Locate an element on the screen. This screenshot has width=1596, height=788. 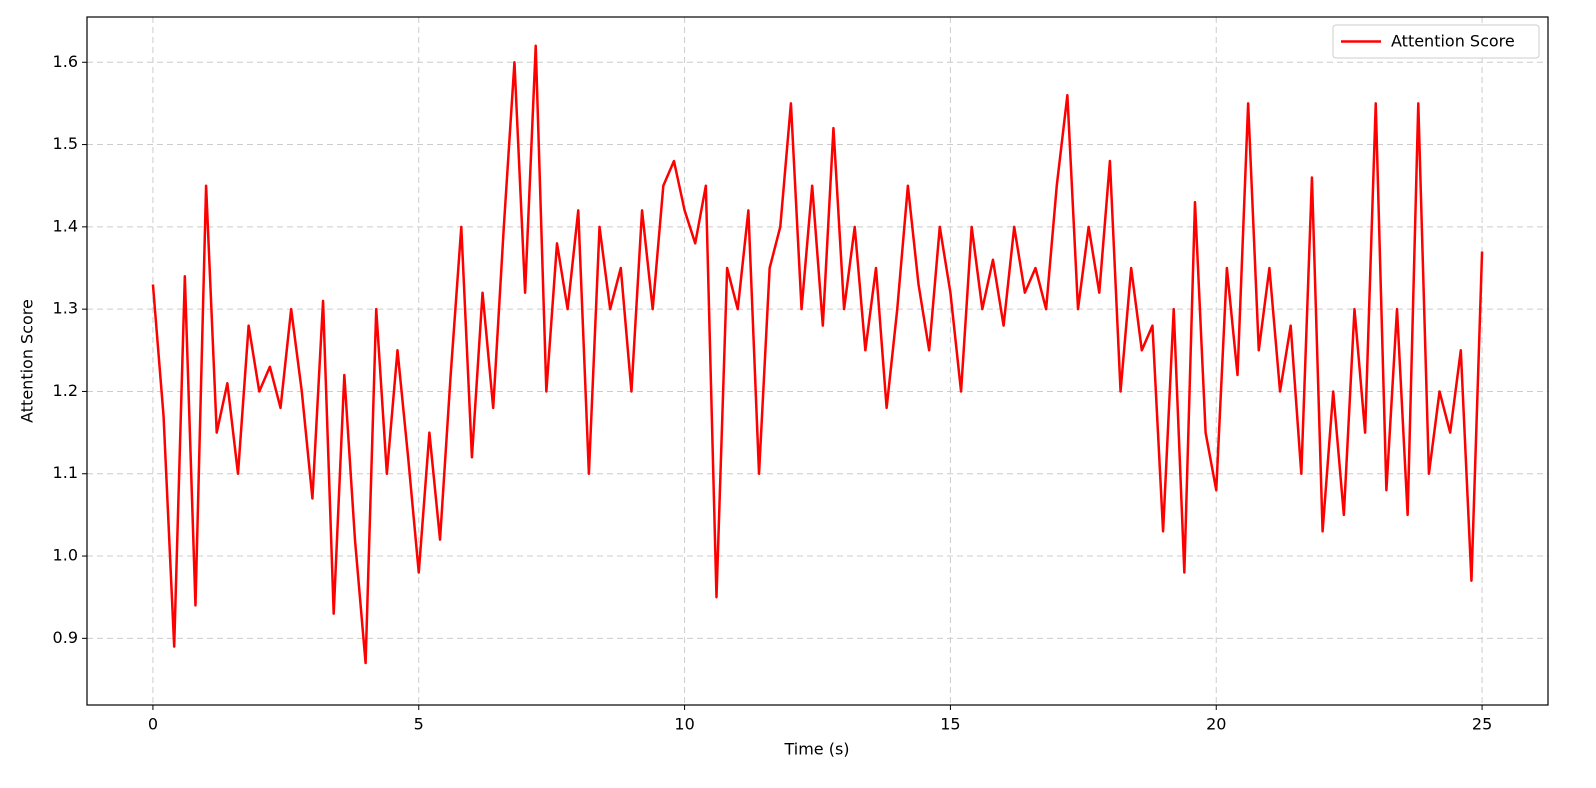
y-tick-label: 1.4 is located at coordinates (65, 225).